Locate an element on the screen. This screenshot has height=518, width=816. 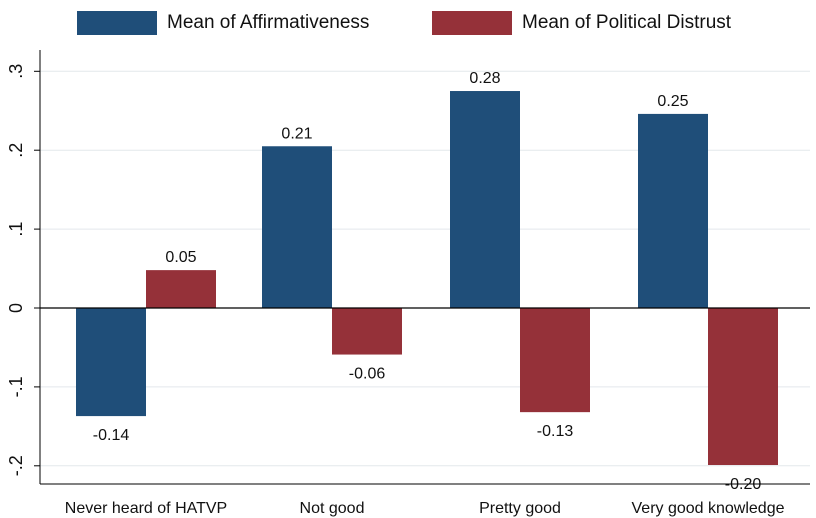
y-tick-label: .2 is located at coordinates (16, 150).